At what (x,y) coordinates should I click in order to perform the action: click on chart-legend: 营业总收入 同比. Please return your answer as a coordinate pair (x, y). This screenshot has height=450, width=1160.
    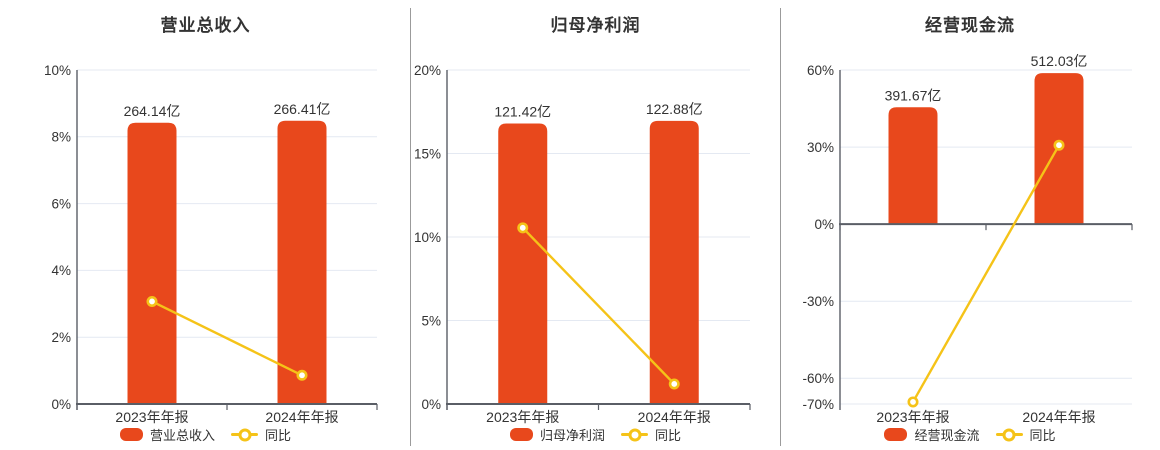
    Looking at the image, I should click on (205, 434).